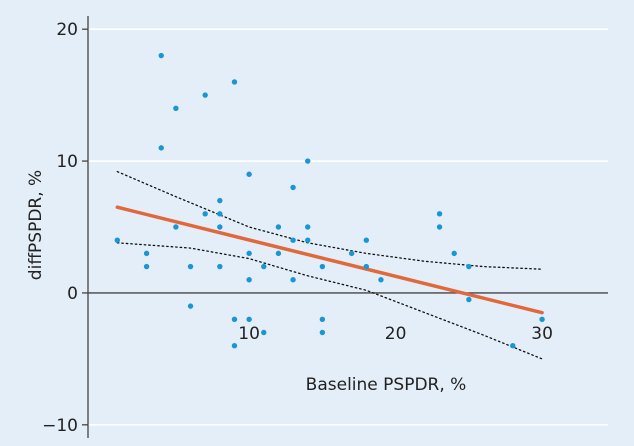 The image size is (634, 446). What do you see at coordinates (67, 162) in the screenshot?
I see `y-tick-label: 10` at bounding box center [67, 162].